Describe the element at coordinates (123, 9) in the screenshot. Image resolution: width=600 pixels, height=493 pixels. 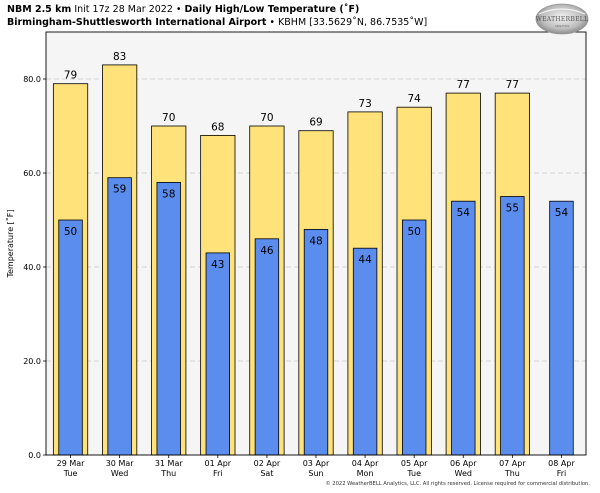
I see `init-time: Init 17z 28 Mar 2022` at that location.